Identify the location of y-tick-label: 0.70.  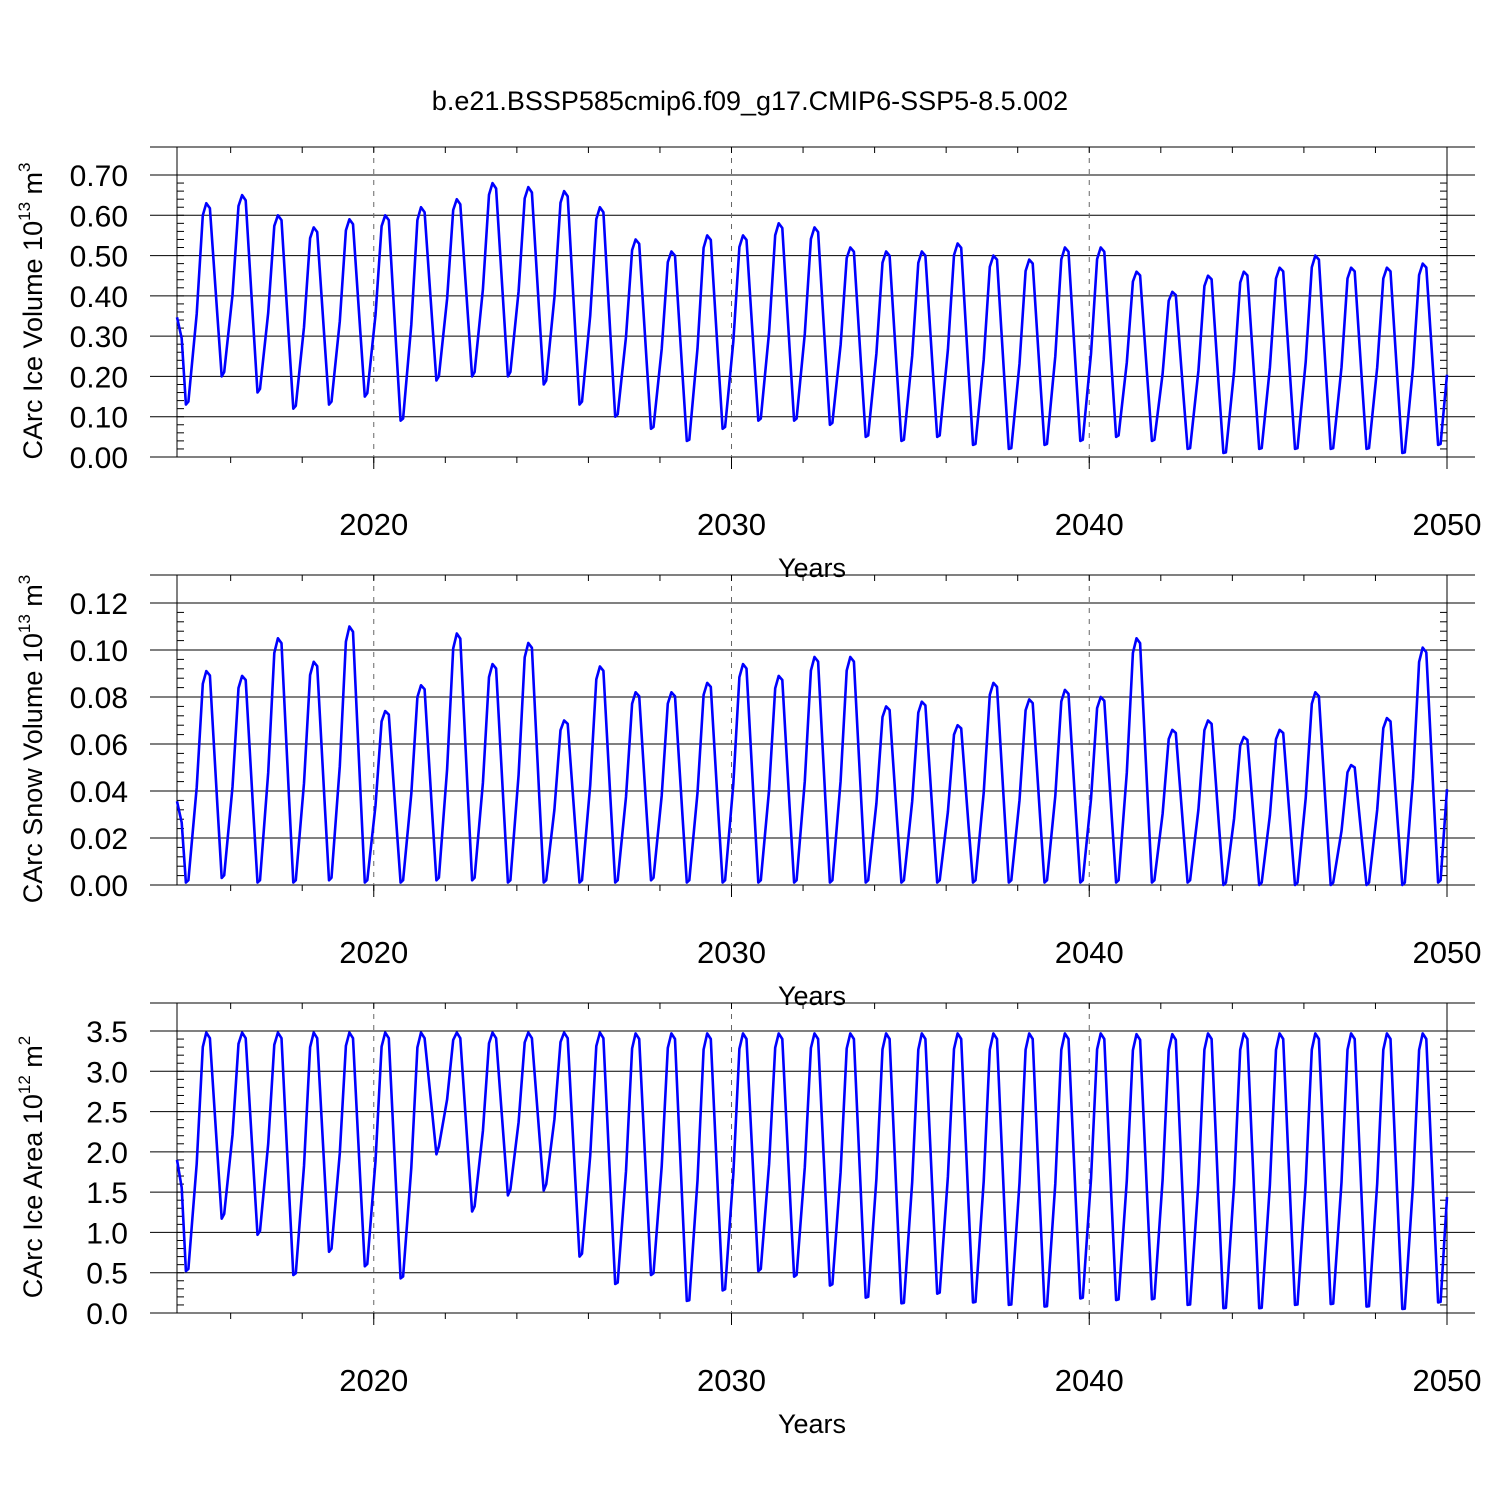
(99, 176).